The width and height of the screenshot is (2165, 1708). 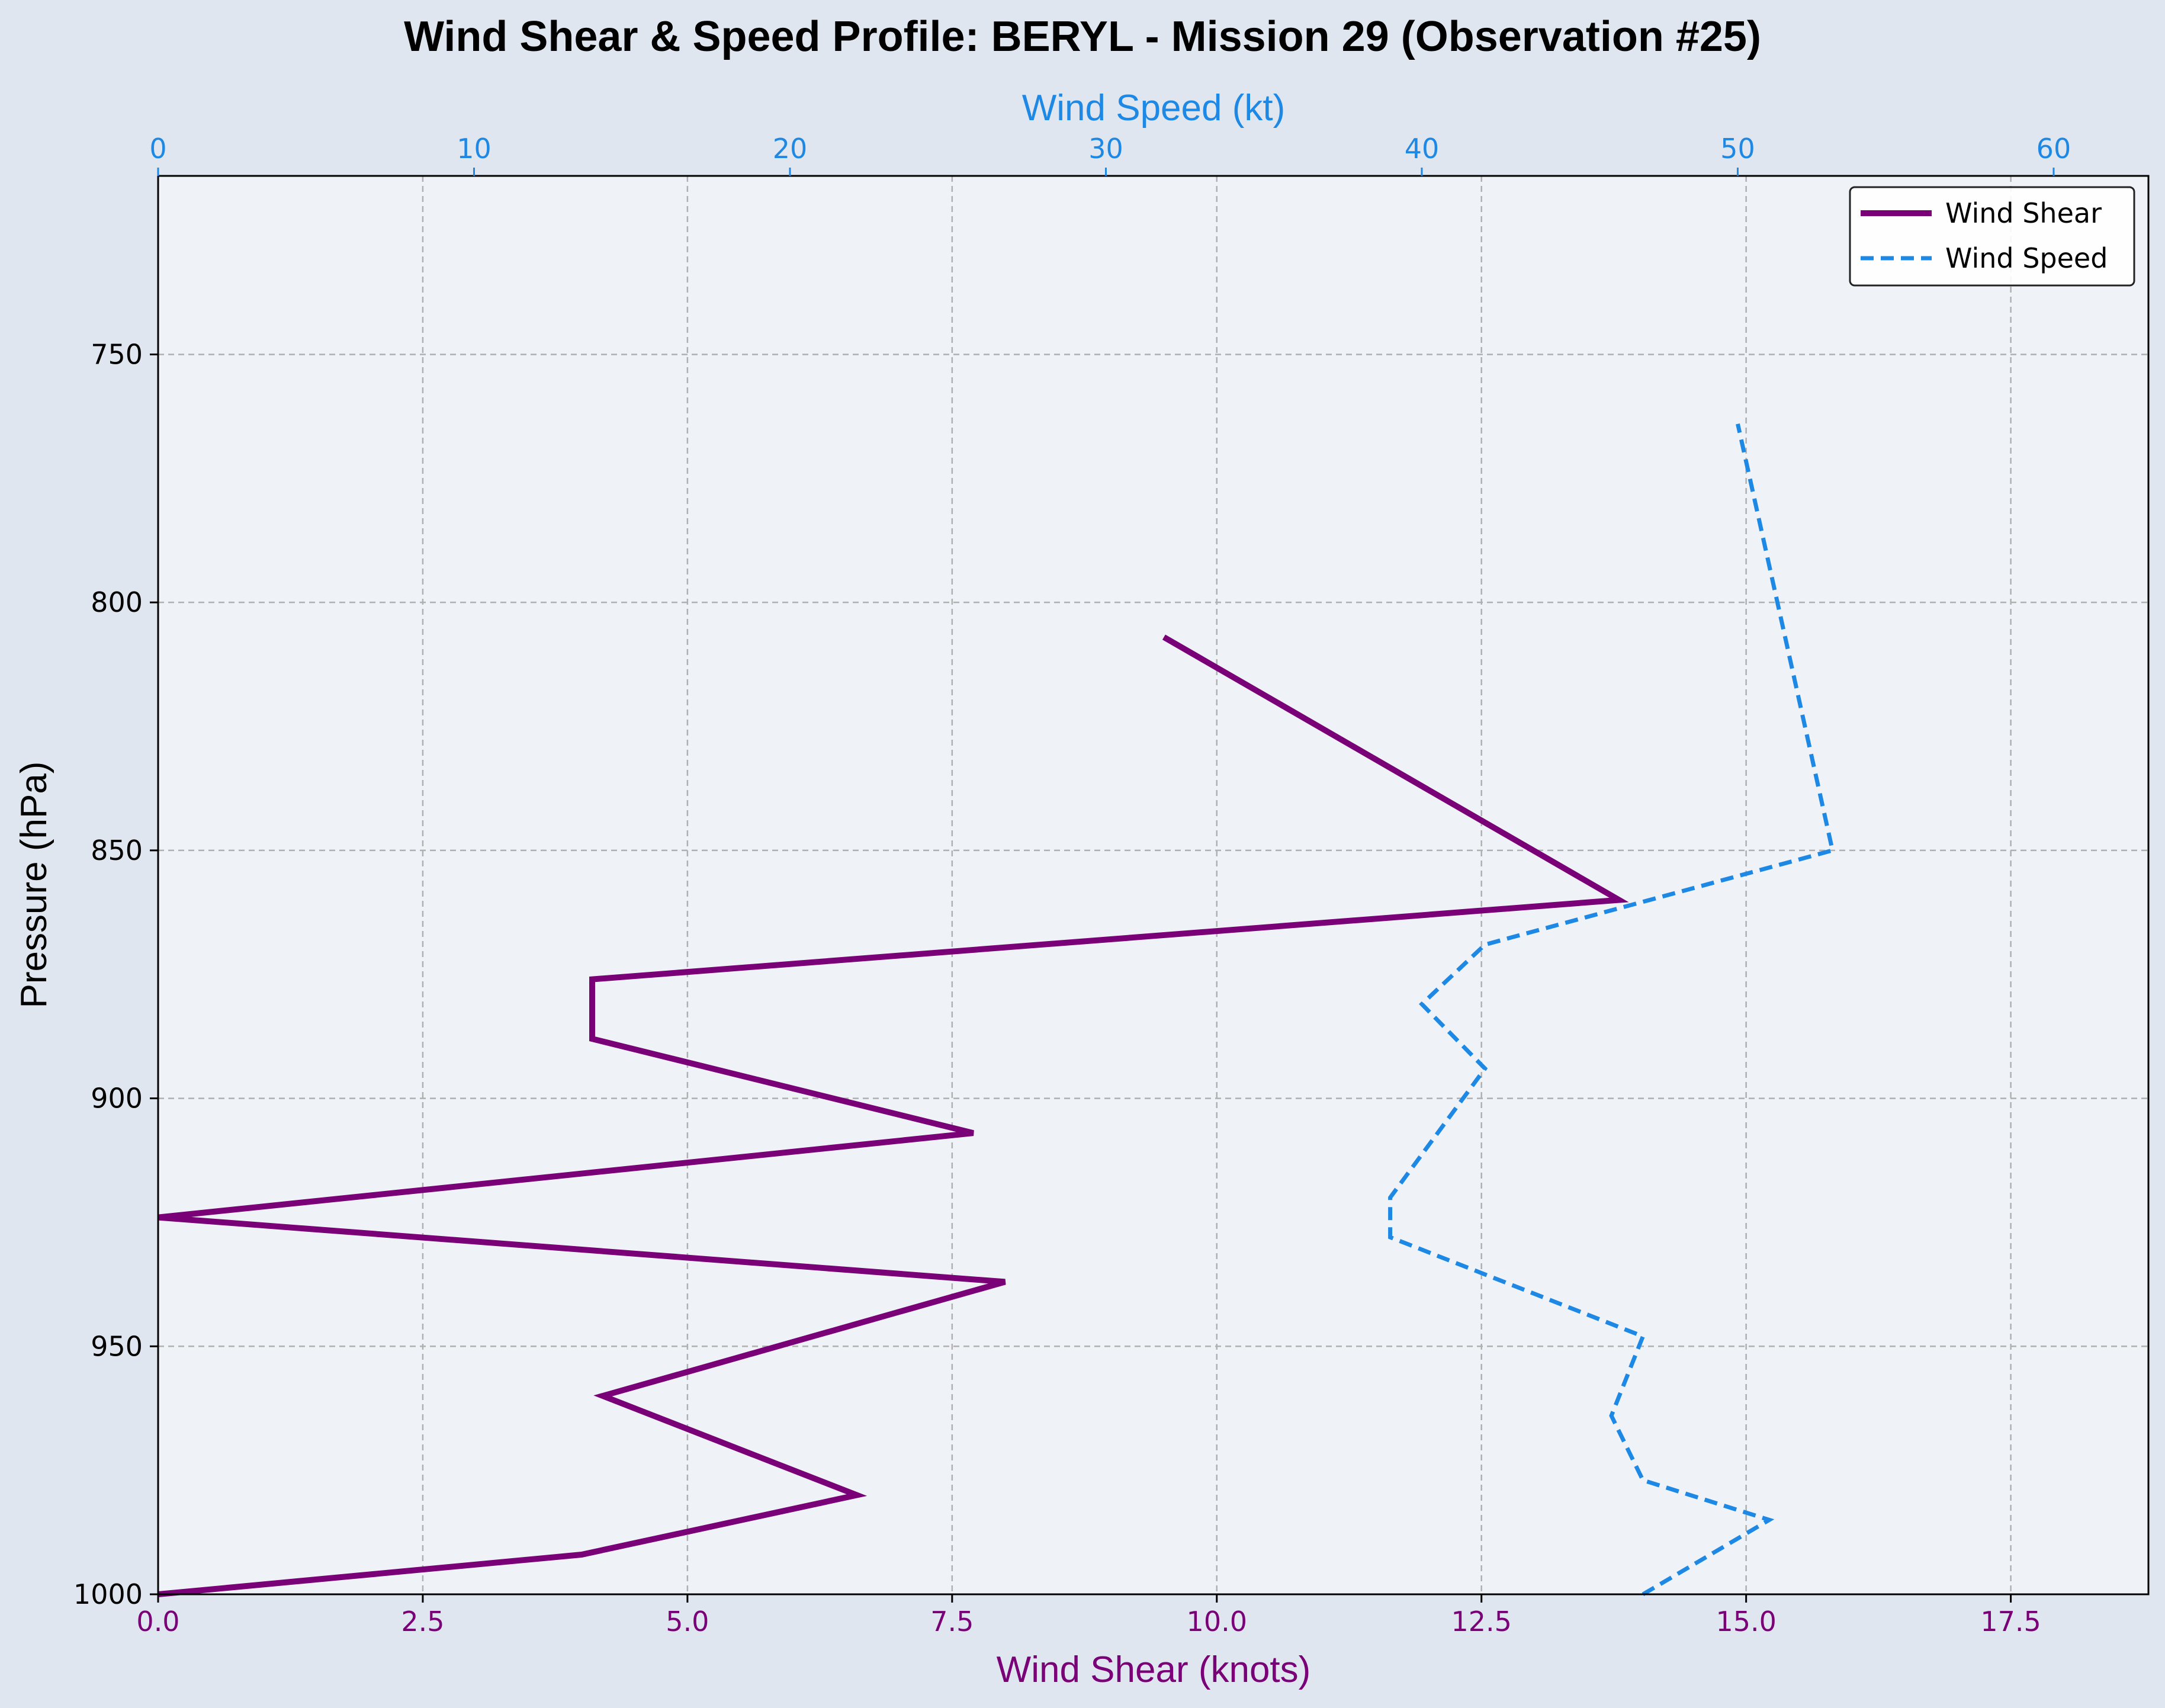 I want to click on series-line-wind-speed, so click(x=1611, y=1010).